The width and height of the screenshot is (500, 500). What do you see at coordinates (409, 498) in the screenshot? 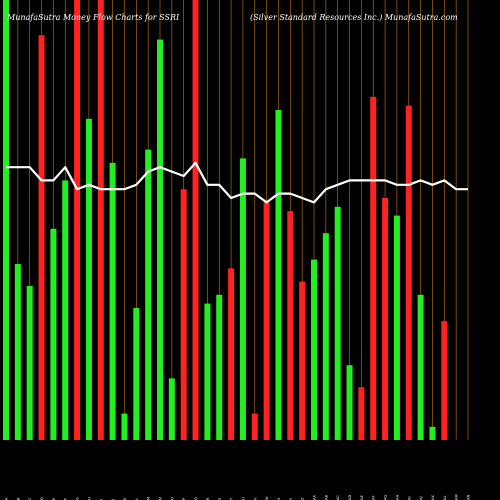
I see `x-tick-label: AI` at bounding box center [409, 498].